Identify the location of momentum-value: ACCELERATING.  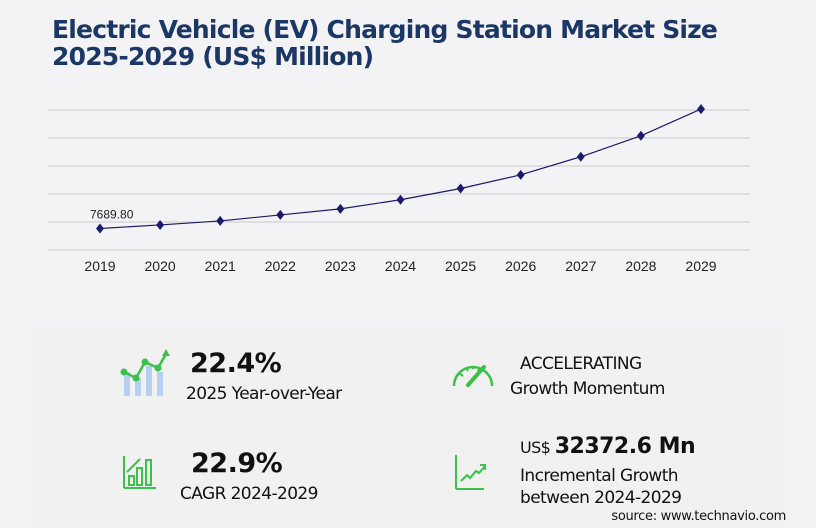
(581, 364).